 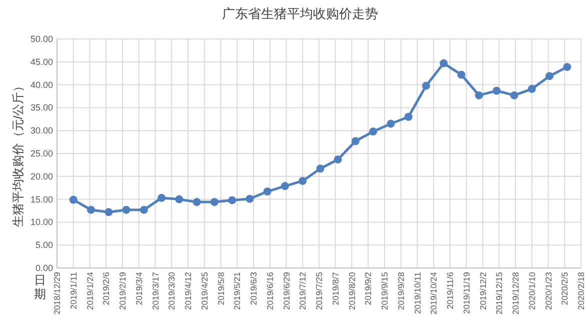 I want to click on y-tick-label: 15.00, so click(x=41, y=199).